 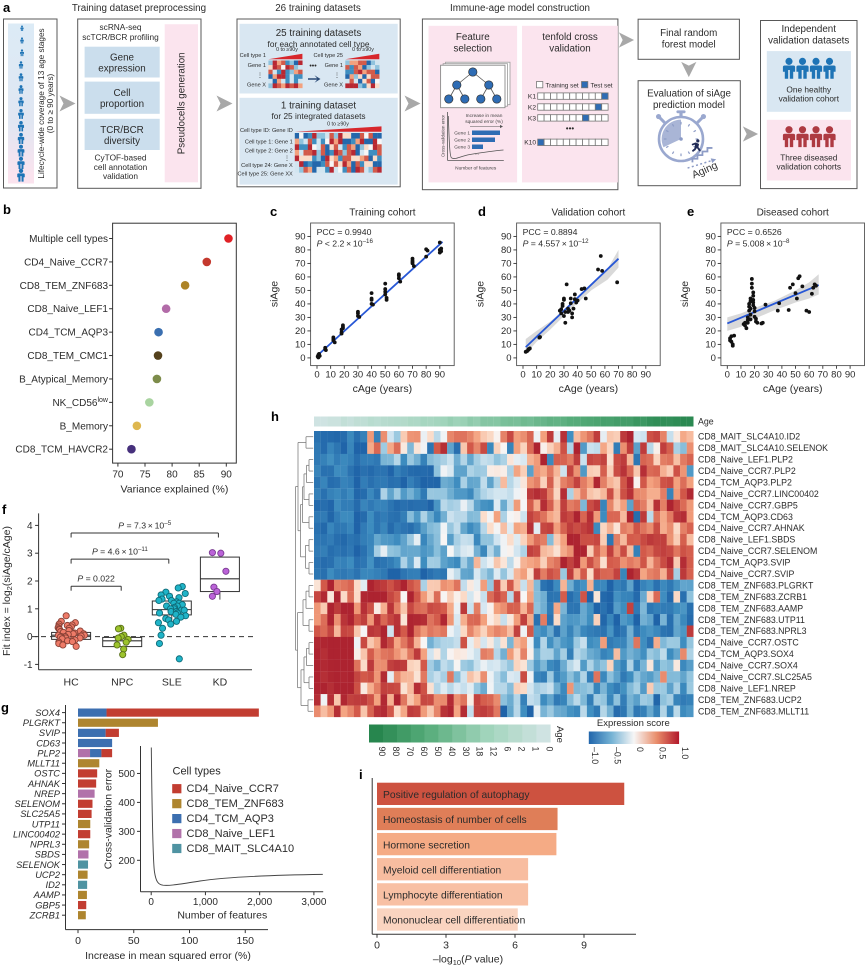 What do you see at coordinates (484, 122) in the screenshot?
I see `svg-text: squared error (%)` at bounding box center [484, 122].